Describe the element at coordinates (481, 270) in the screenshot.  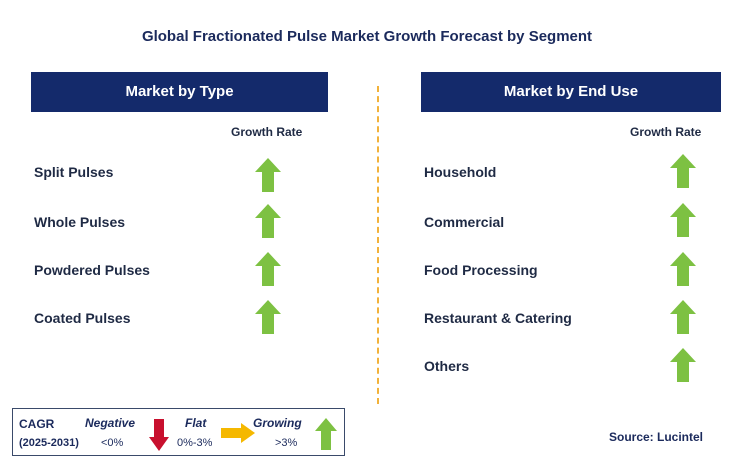
I see `end-use-row-label: Food Processing` at that location.